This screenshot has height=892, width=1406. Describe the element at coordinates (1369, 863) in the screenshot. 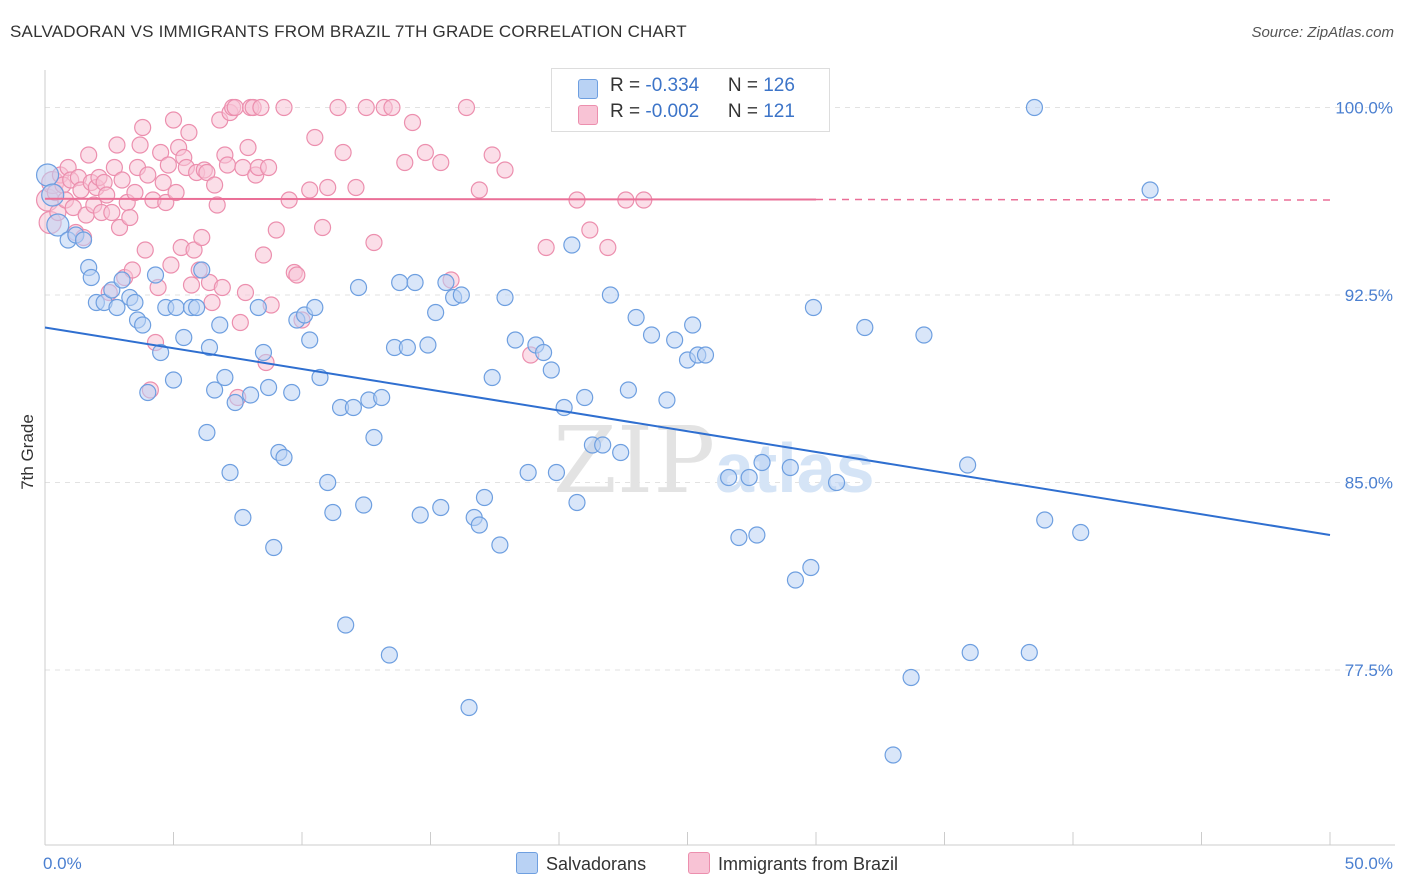

I see `x-tick-label-max: 50.0%` at that location.